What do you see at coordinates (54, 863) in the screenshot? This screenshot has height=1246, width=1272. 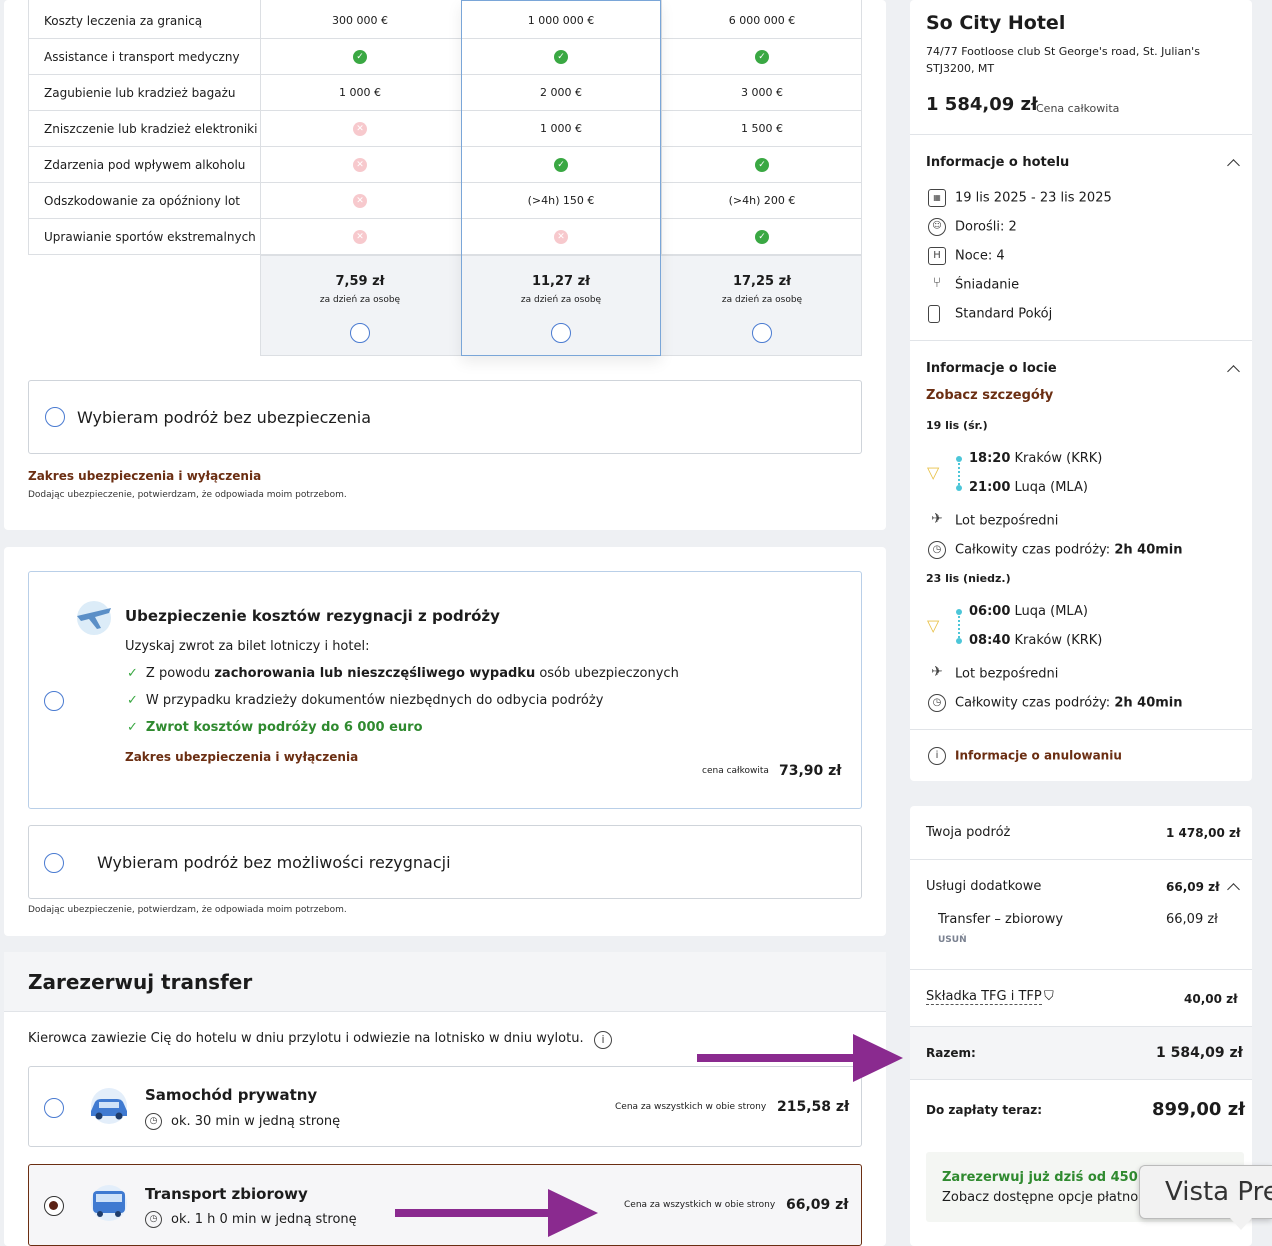 I see `no-cancellation-radio` at bounding box center [54, 863].